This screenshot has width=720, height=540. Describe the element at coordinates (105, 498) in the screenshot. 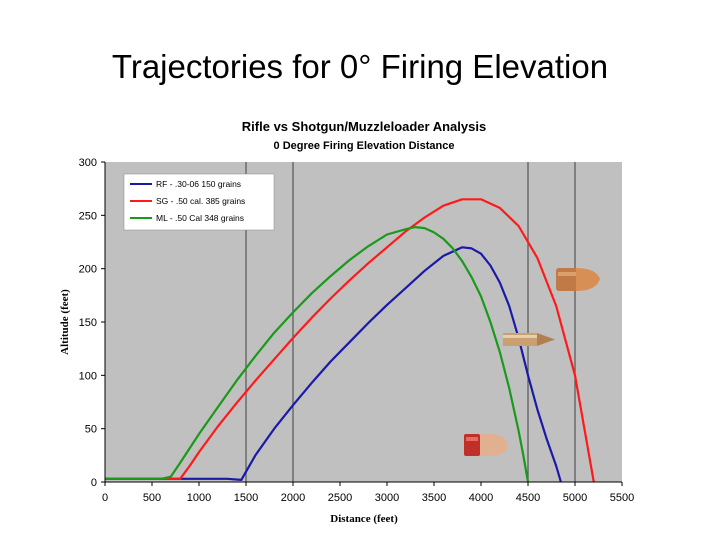

I see `x-tick-label-0: 0` at that location.